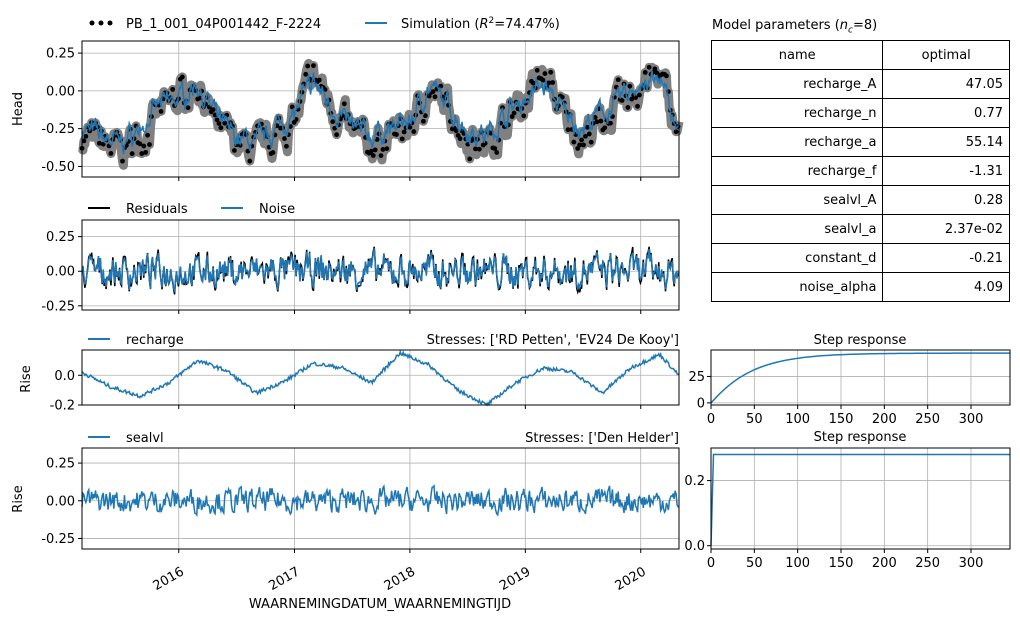 Image resolution: width=1020 pixels, height=619 pixels. I want to click on param-value: 2.37e-02, so click(946, 229).